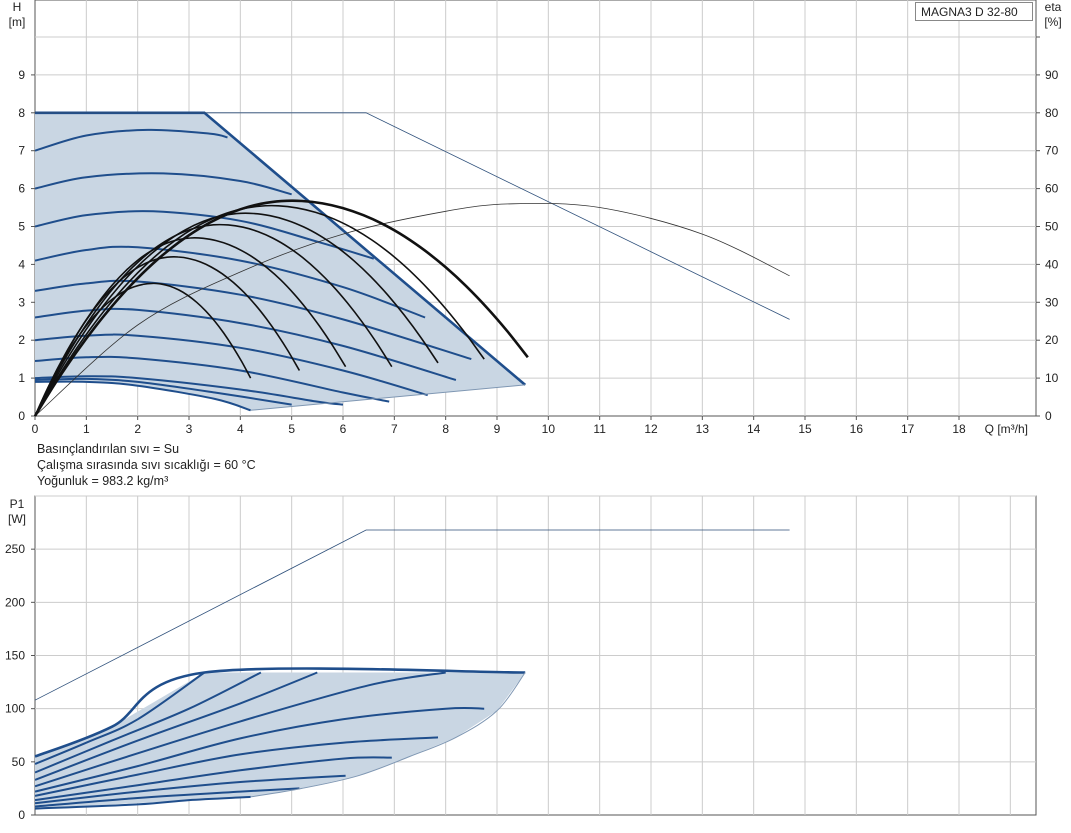 Image resolution: width=1071 pixels, height=833 pixels. I want to click on x-tick-label: 17, so click(908, 429).